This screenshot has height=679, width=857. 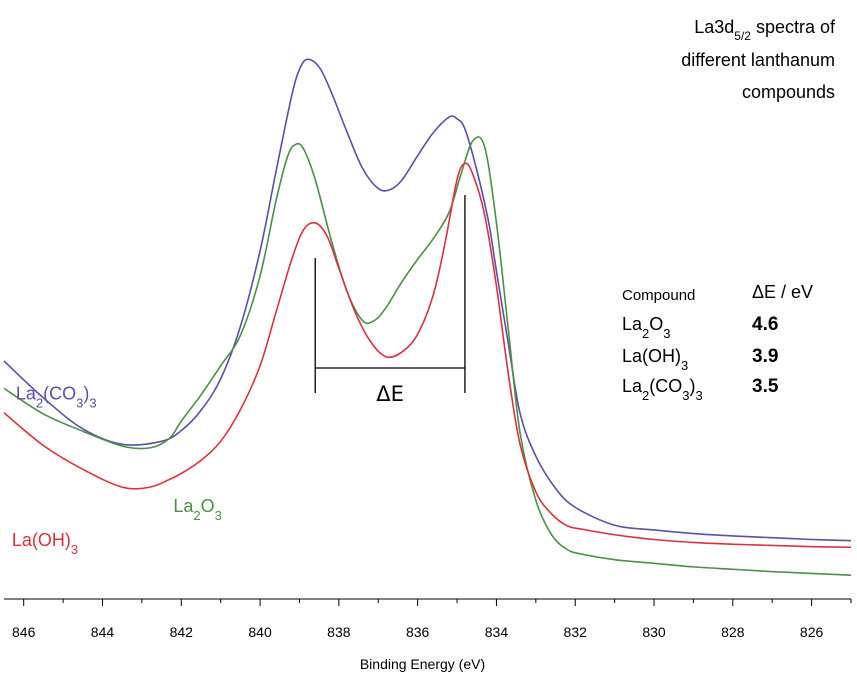 I want to click on table-row: La2(CO3)3 3.5, so click(x=700, y=389).